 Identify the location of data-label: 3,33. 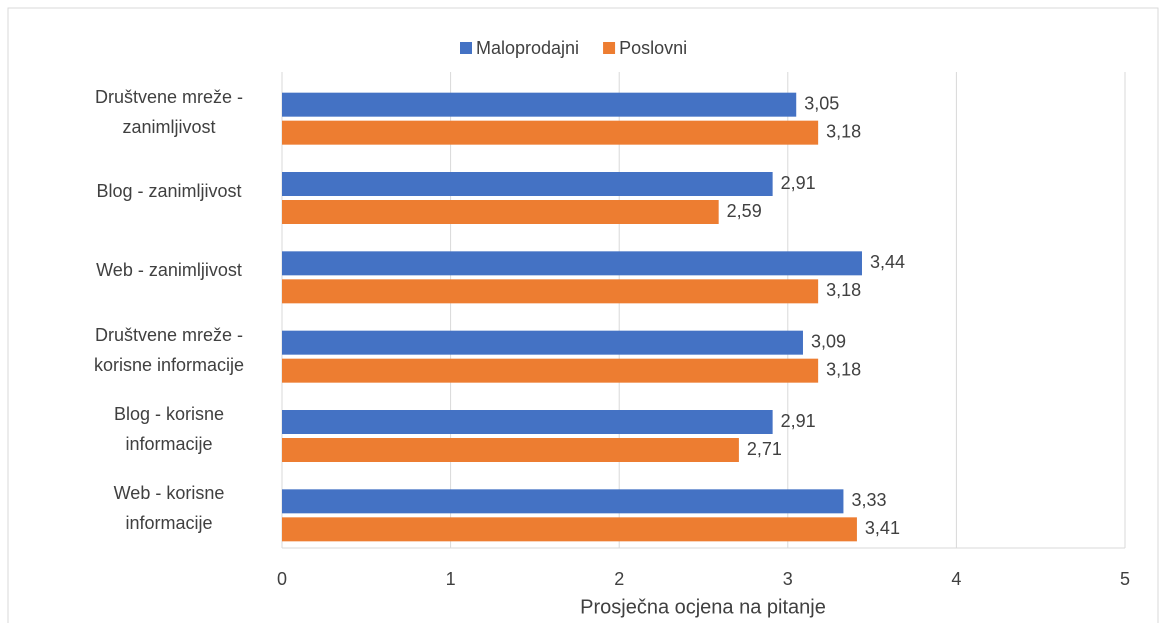
(868, 500).